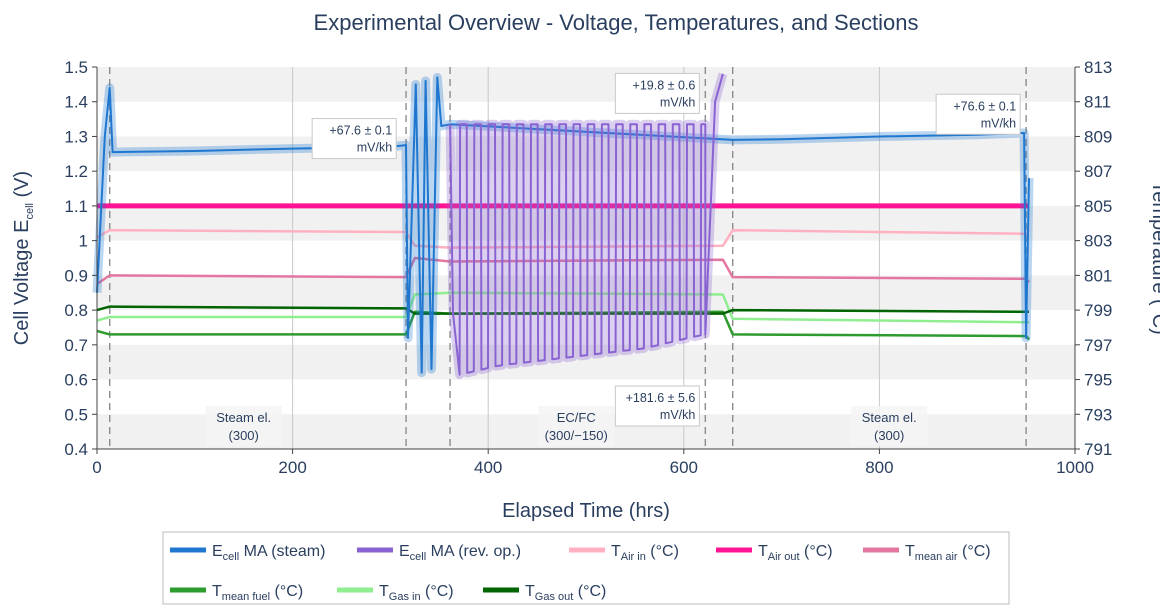 This screenshot has height=606, width=1160. I want to click on y-tick-label: 0.4, so click(76, 449).